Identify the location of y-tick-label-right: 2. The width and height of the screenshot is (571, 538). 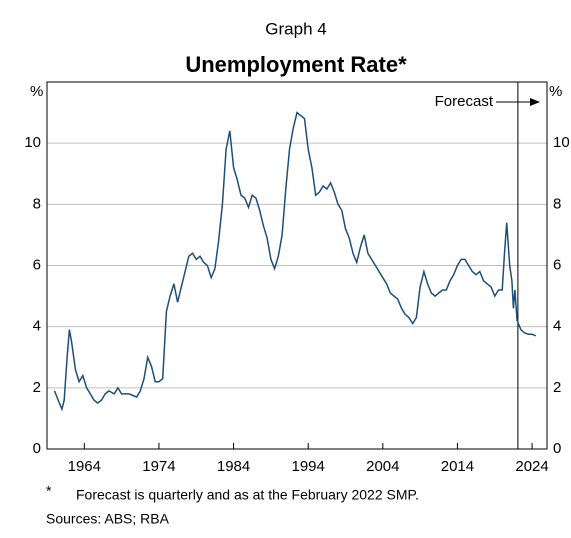
(557, 387).